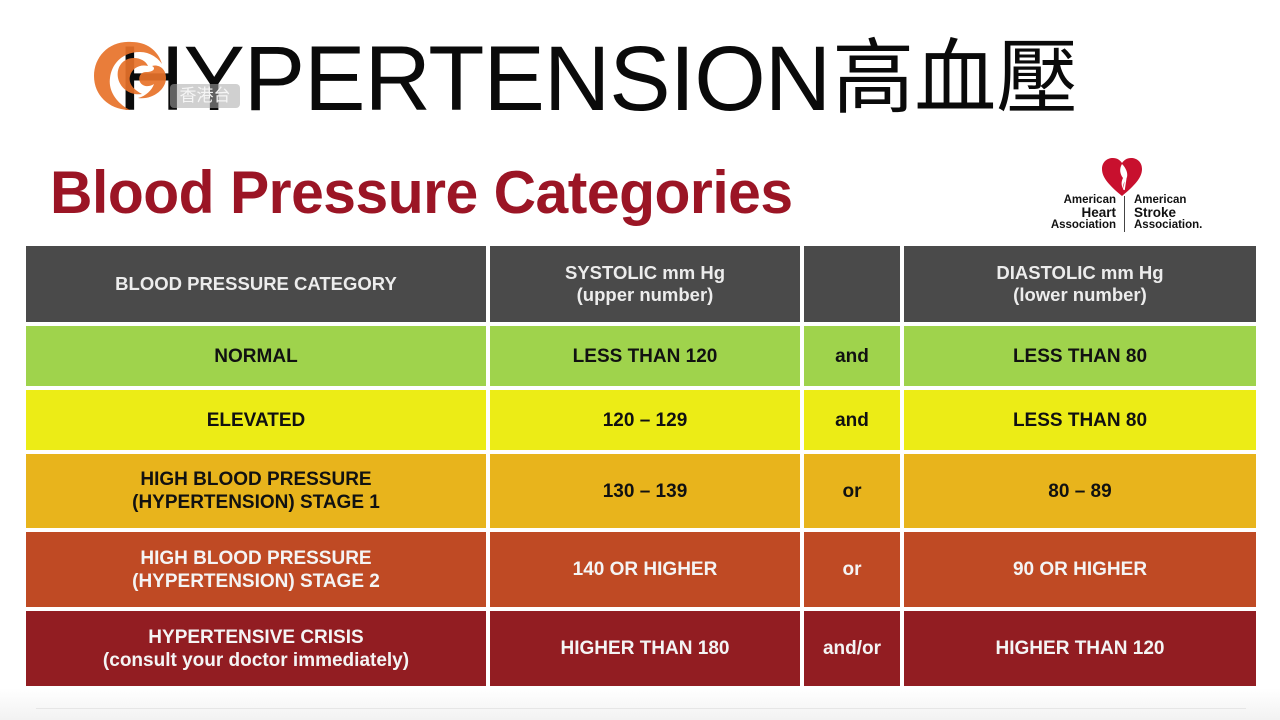  Describe the element at coordinates (644, 272) in the screenshot. I see `header-systolic-line1: SYSTOLIC mm Hg` at that location.